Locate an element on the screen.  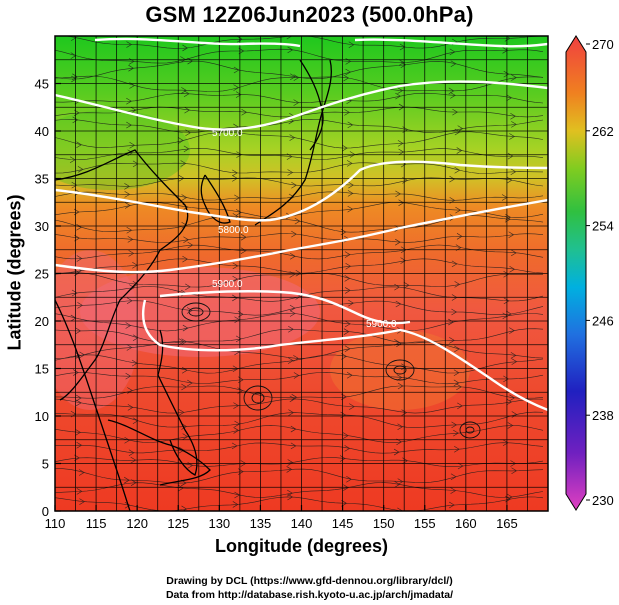
colorbar-label: 246 is located at coordinates (603, 320).